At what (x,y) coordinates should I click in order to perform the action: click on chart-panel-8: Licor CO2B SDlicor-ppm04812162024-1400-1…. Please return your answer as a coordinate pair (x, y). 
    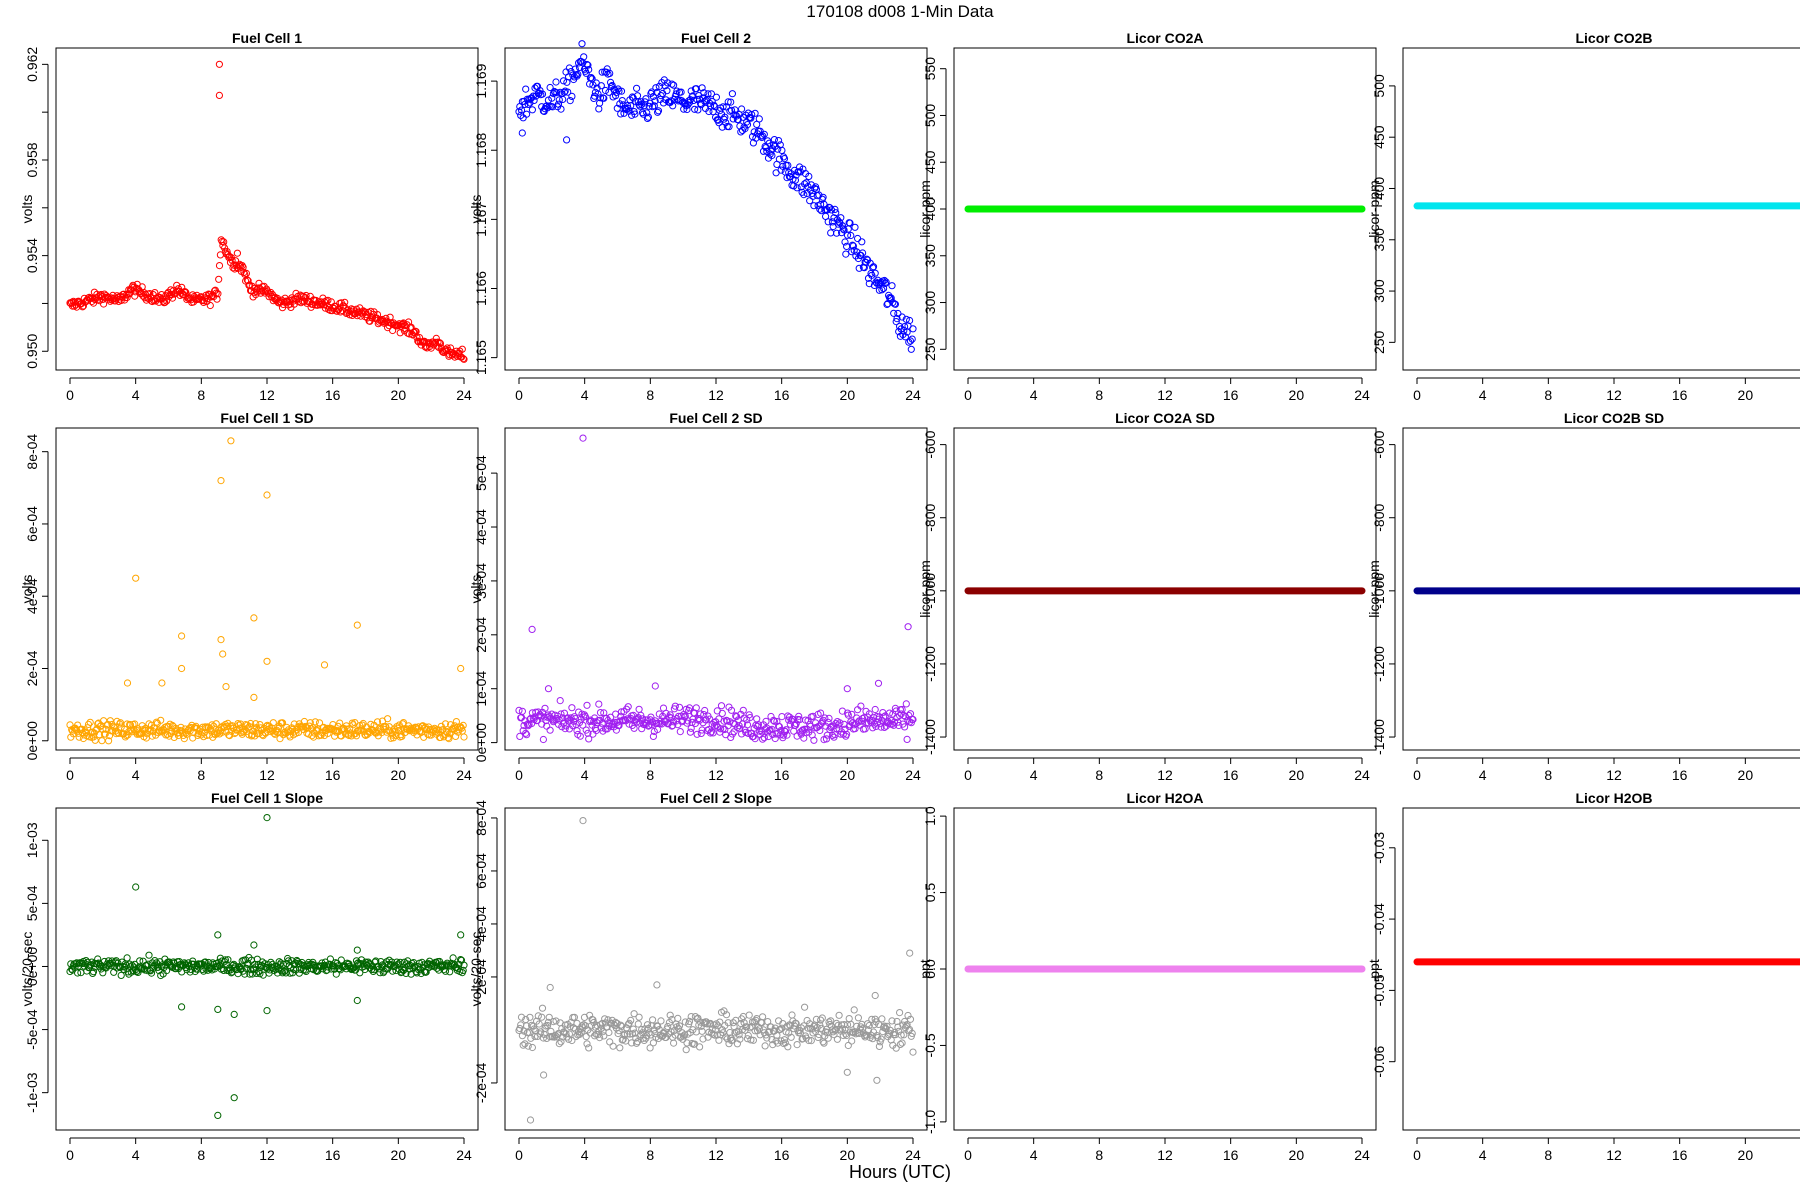
    Looking at the image, I should click on (1583, 596).